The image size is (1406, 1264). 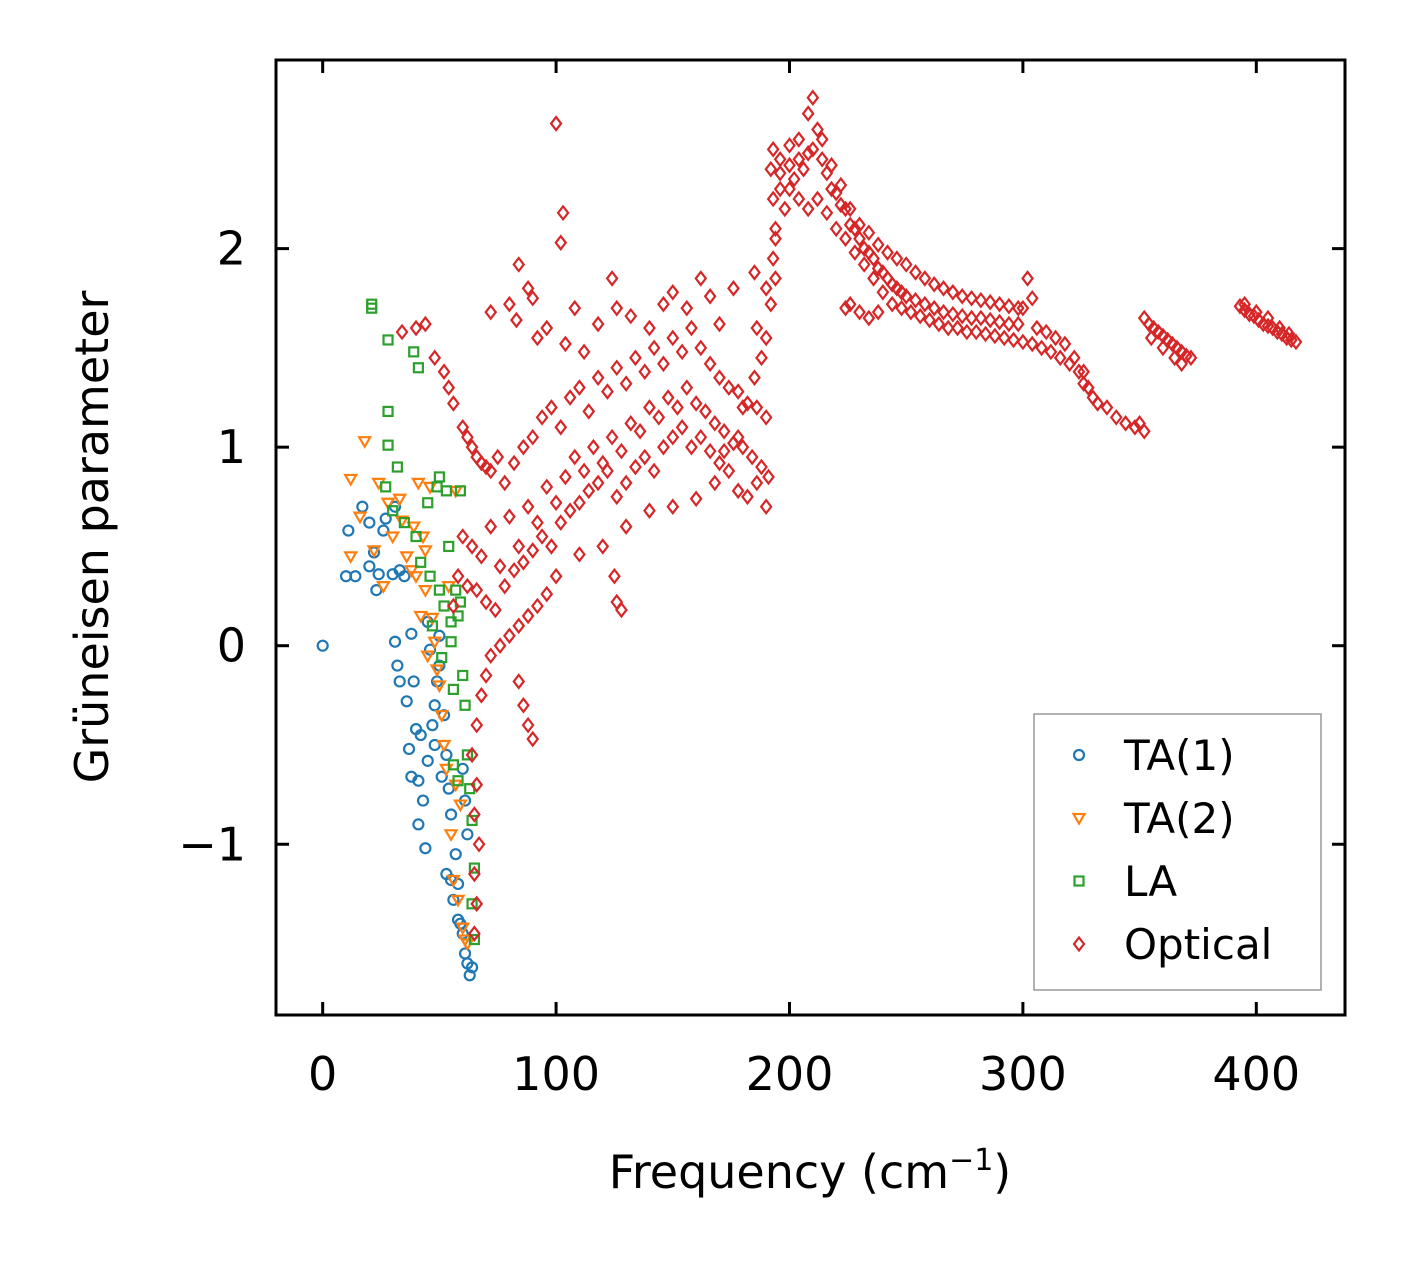 I want to click on y-axis-title: Grüneisen parameter, so click(x=92, y=536).